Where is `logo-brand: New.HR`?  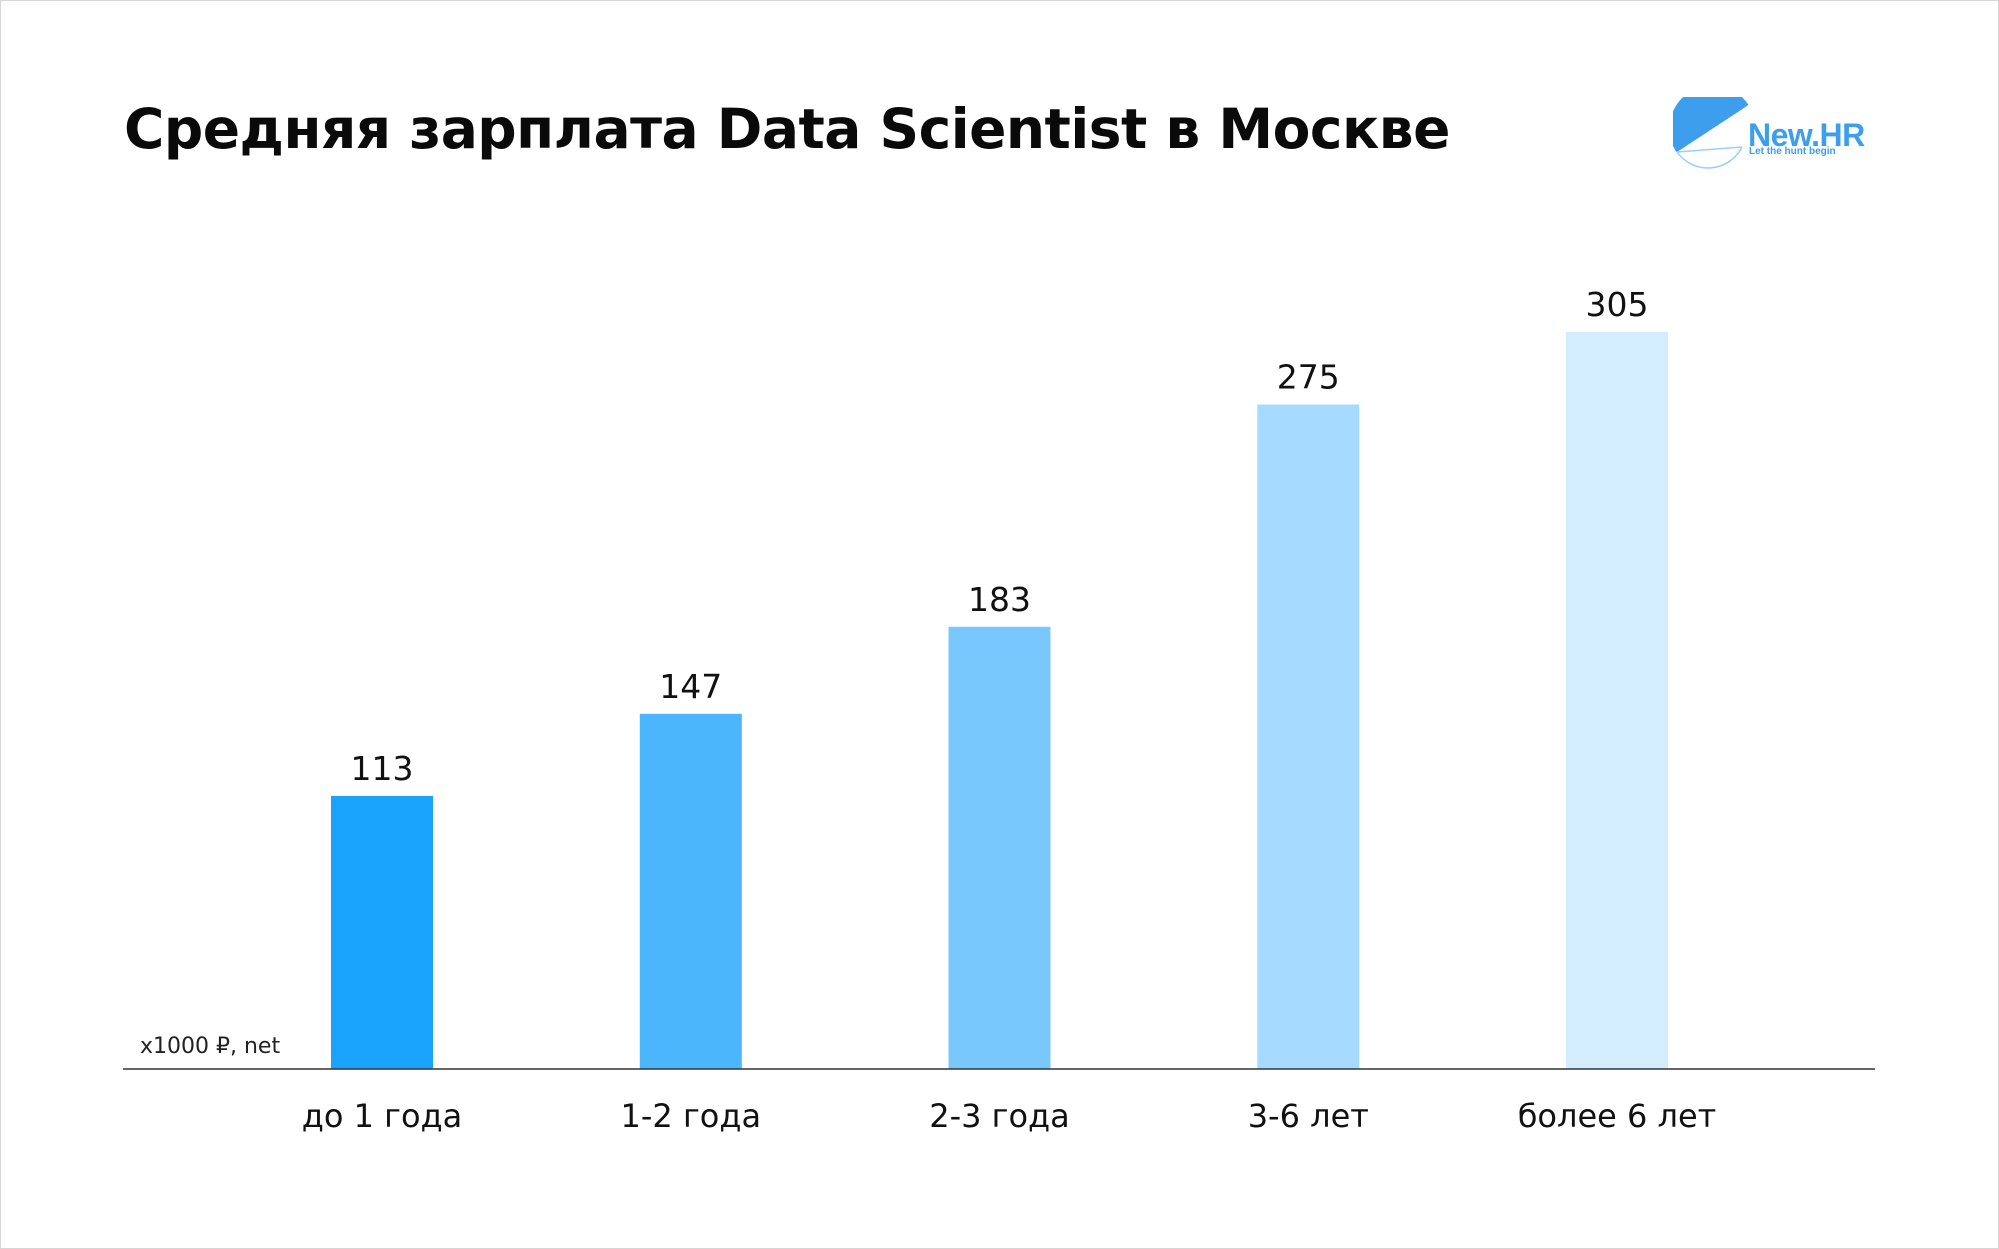 logo-brand: New.HR is located at coordinates (1806, 135).